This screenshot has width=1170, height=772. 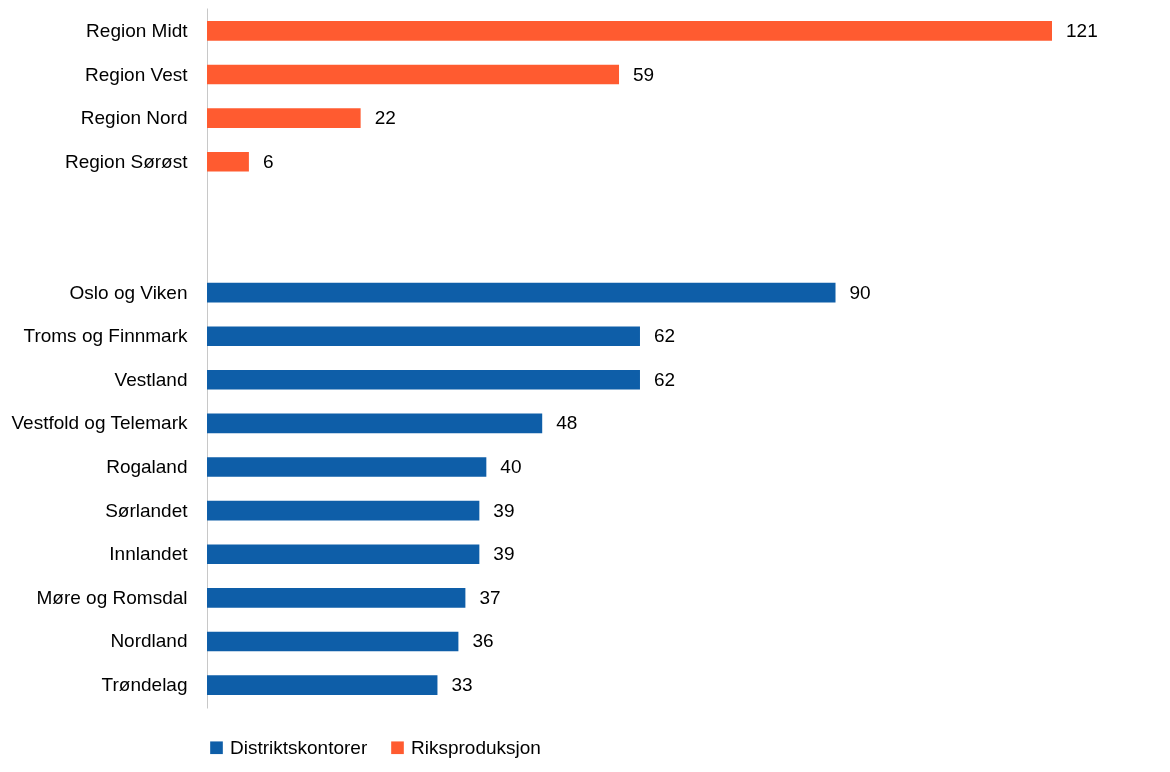 I want to click on data-label: 59, so click(x=644, y=74).